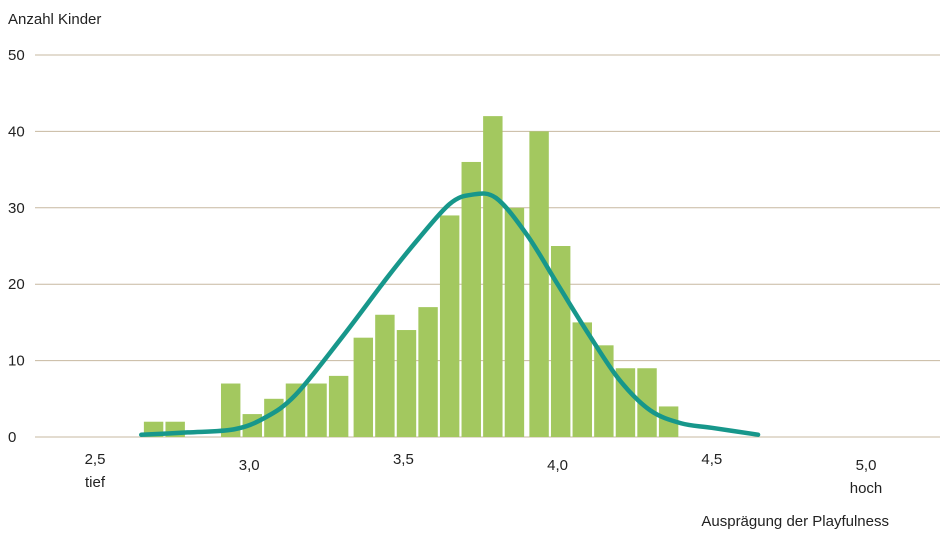  Describe the element at coordinates (866, 465) in the screenshot. I see `x-tick-5,0: 5,0` at that location.